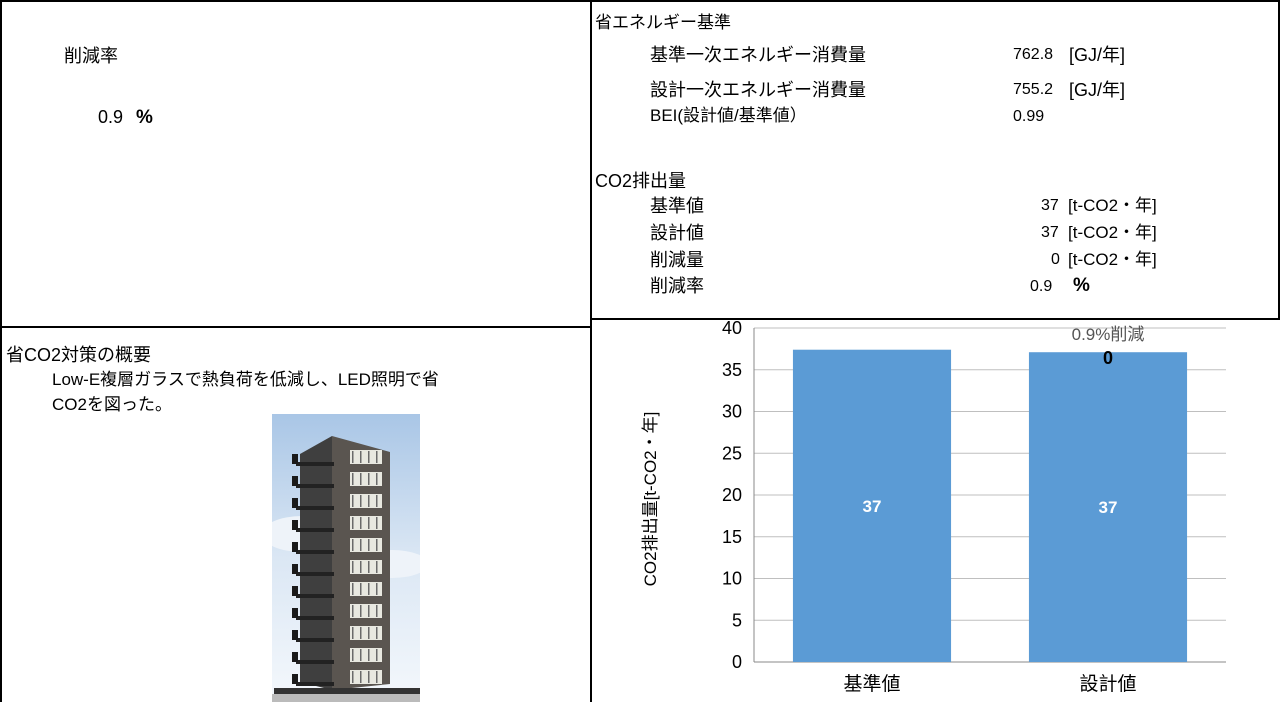 Image resolution: width=1280 pixels, height=702 pixels. What do you see at coordinates (677, 260) in the screenshot?
I see `co2-row-label: 削減量` at bounding box center [677, 260].